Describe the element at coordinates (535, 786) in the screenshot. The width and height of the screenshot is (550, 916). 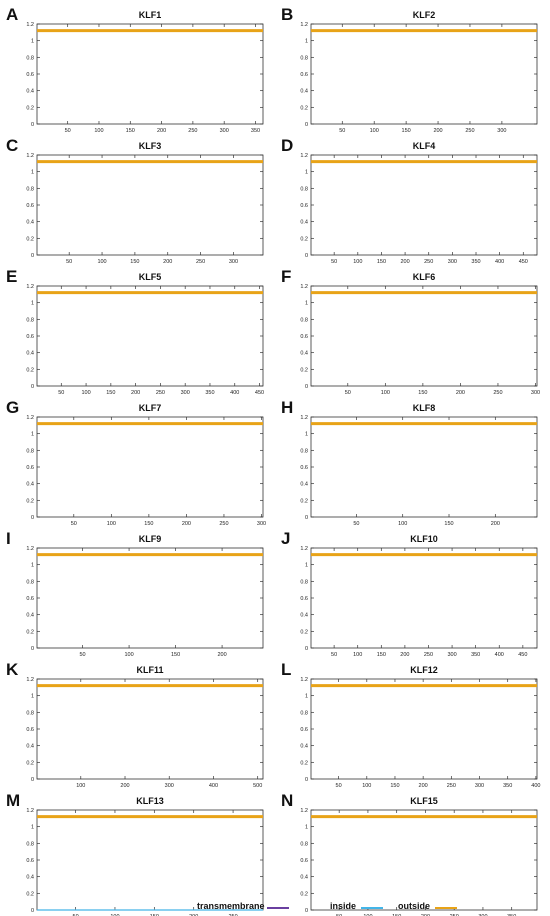
I see `x-tick-label: 400` at that location.